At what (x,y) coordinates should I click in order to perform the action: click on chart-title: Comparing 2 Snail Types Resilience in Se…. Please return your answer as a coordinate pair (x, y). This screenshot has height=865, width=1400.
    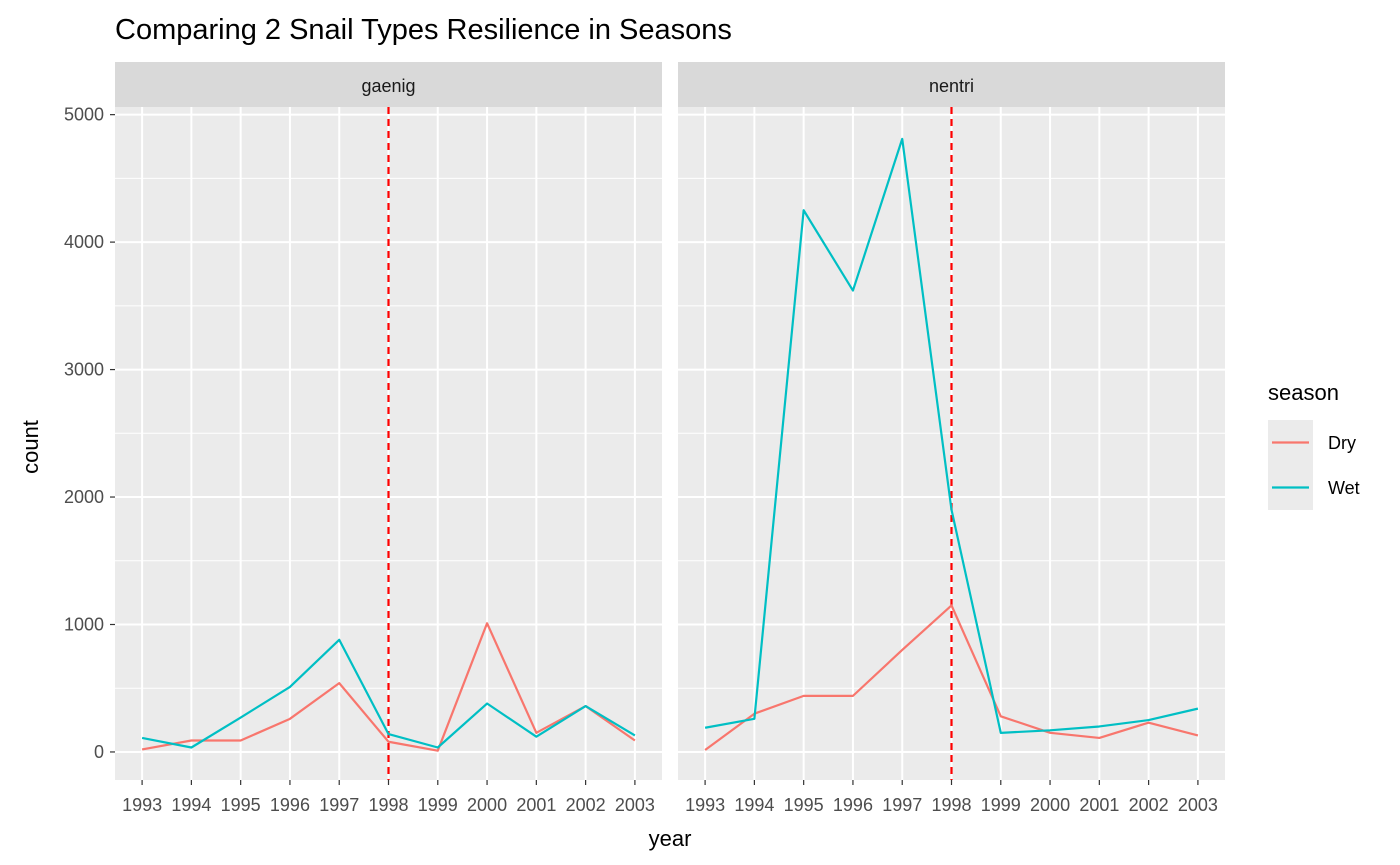
    Looking at the image, I should click on (423, 30).